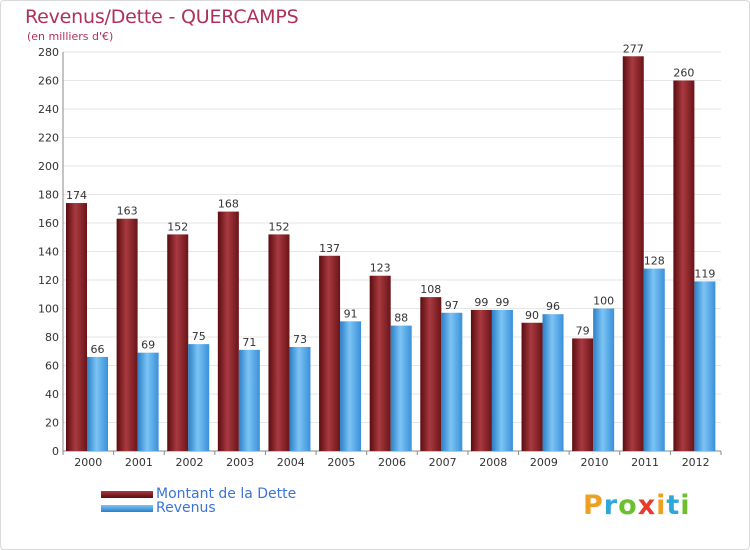 This screenshot has width=750, height=550. What do you see at coordinates (148, 345) in the screenshot?
I see `data-label-revenus: 69` at bounding box center [148, 345].